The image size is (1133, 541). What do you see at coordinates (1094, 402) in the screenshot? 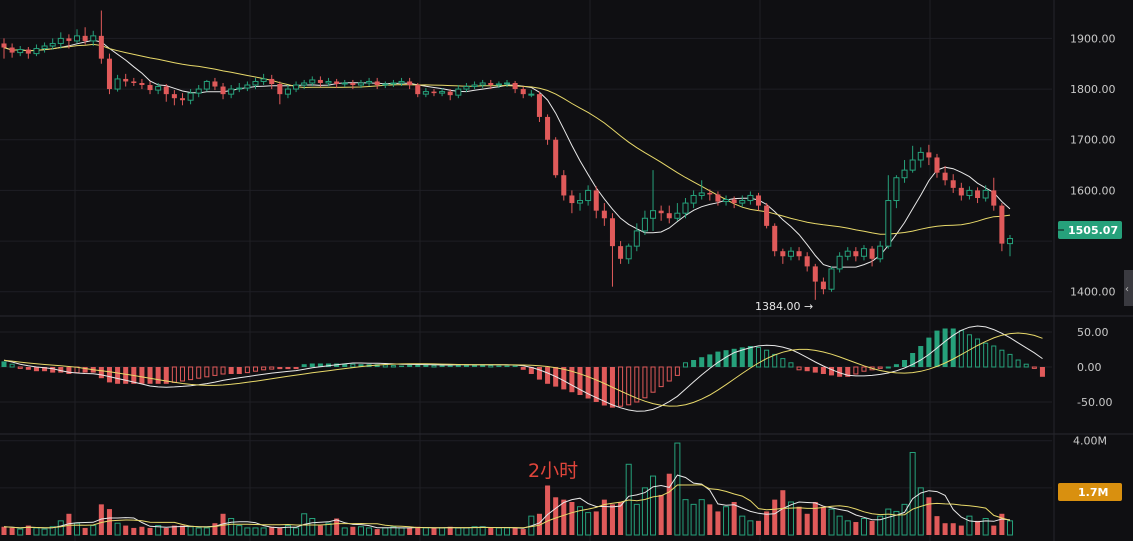
I see `macd-tick-label: -50.00` at bounding box center [1094, 402].